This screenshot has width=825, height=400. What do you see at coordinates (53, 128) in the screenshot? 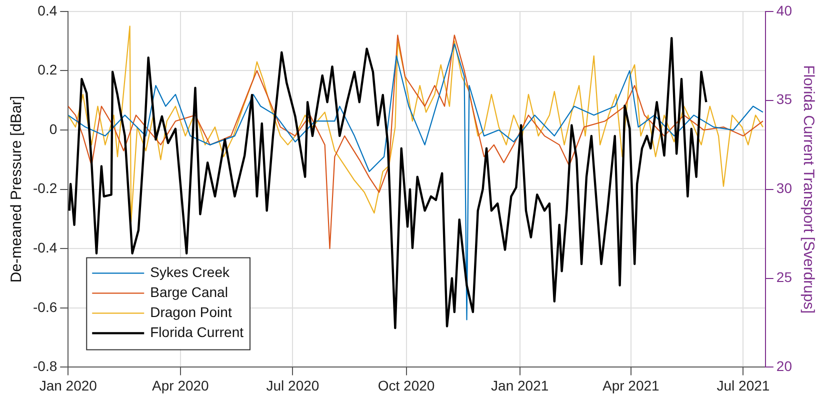
I see `y-tick-label: 0` at bounding box center [53, 128].